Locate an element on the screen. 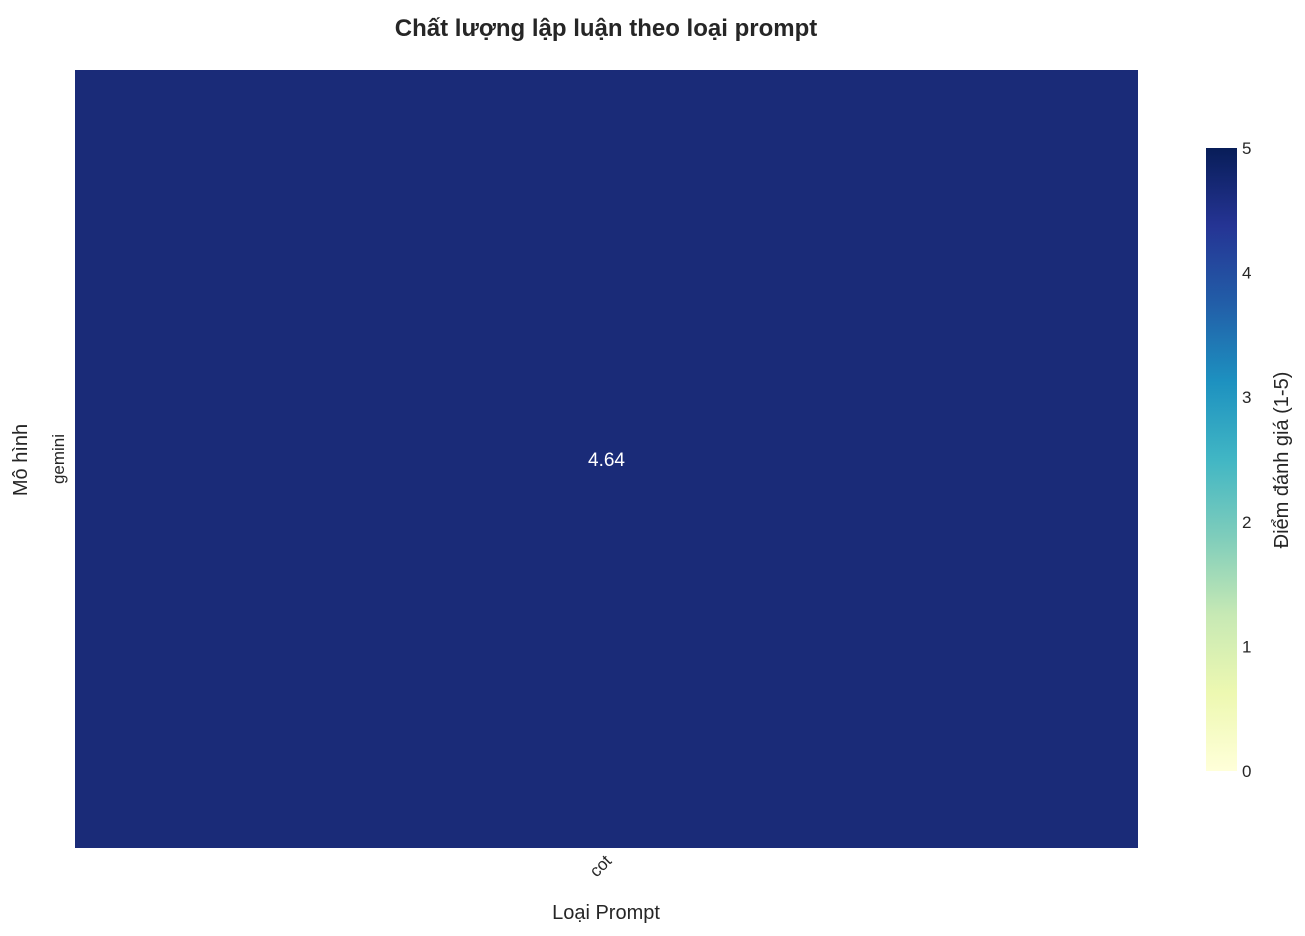 This screenshot has width=1305, height=936. y-tick-label: gemini is located at coordinates (58, 459).